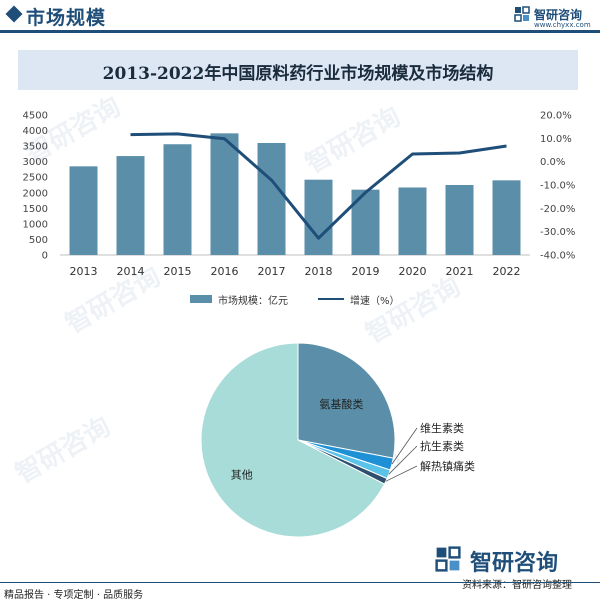 The image size is (600, 603). Describe the element at coordinates (507, 271) in the screenshot. I see `x-tick-label: 2022` at that location.